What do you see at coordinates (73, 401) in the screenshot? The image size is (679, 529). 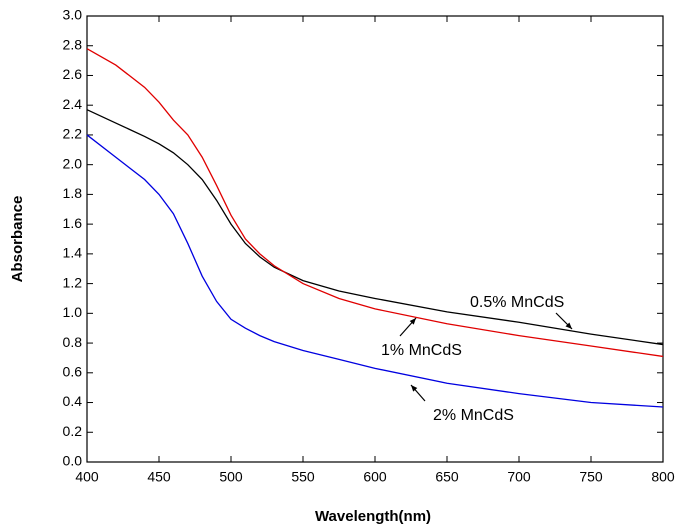 I see `y-tick-label: 0.4` at bounding box center [73, 401].